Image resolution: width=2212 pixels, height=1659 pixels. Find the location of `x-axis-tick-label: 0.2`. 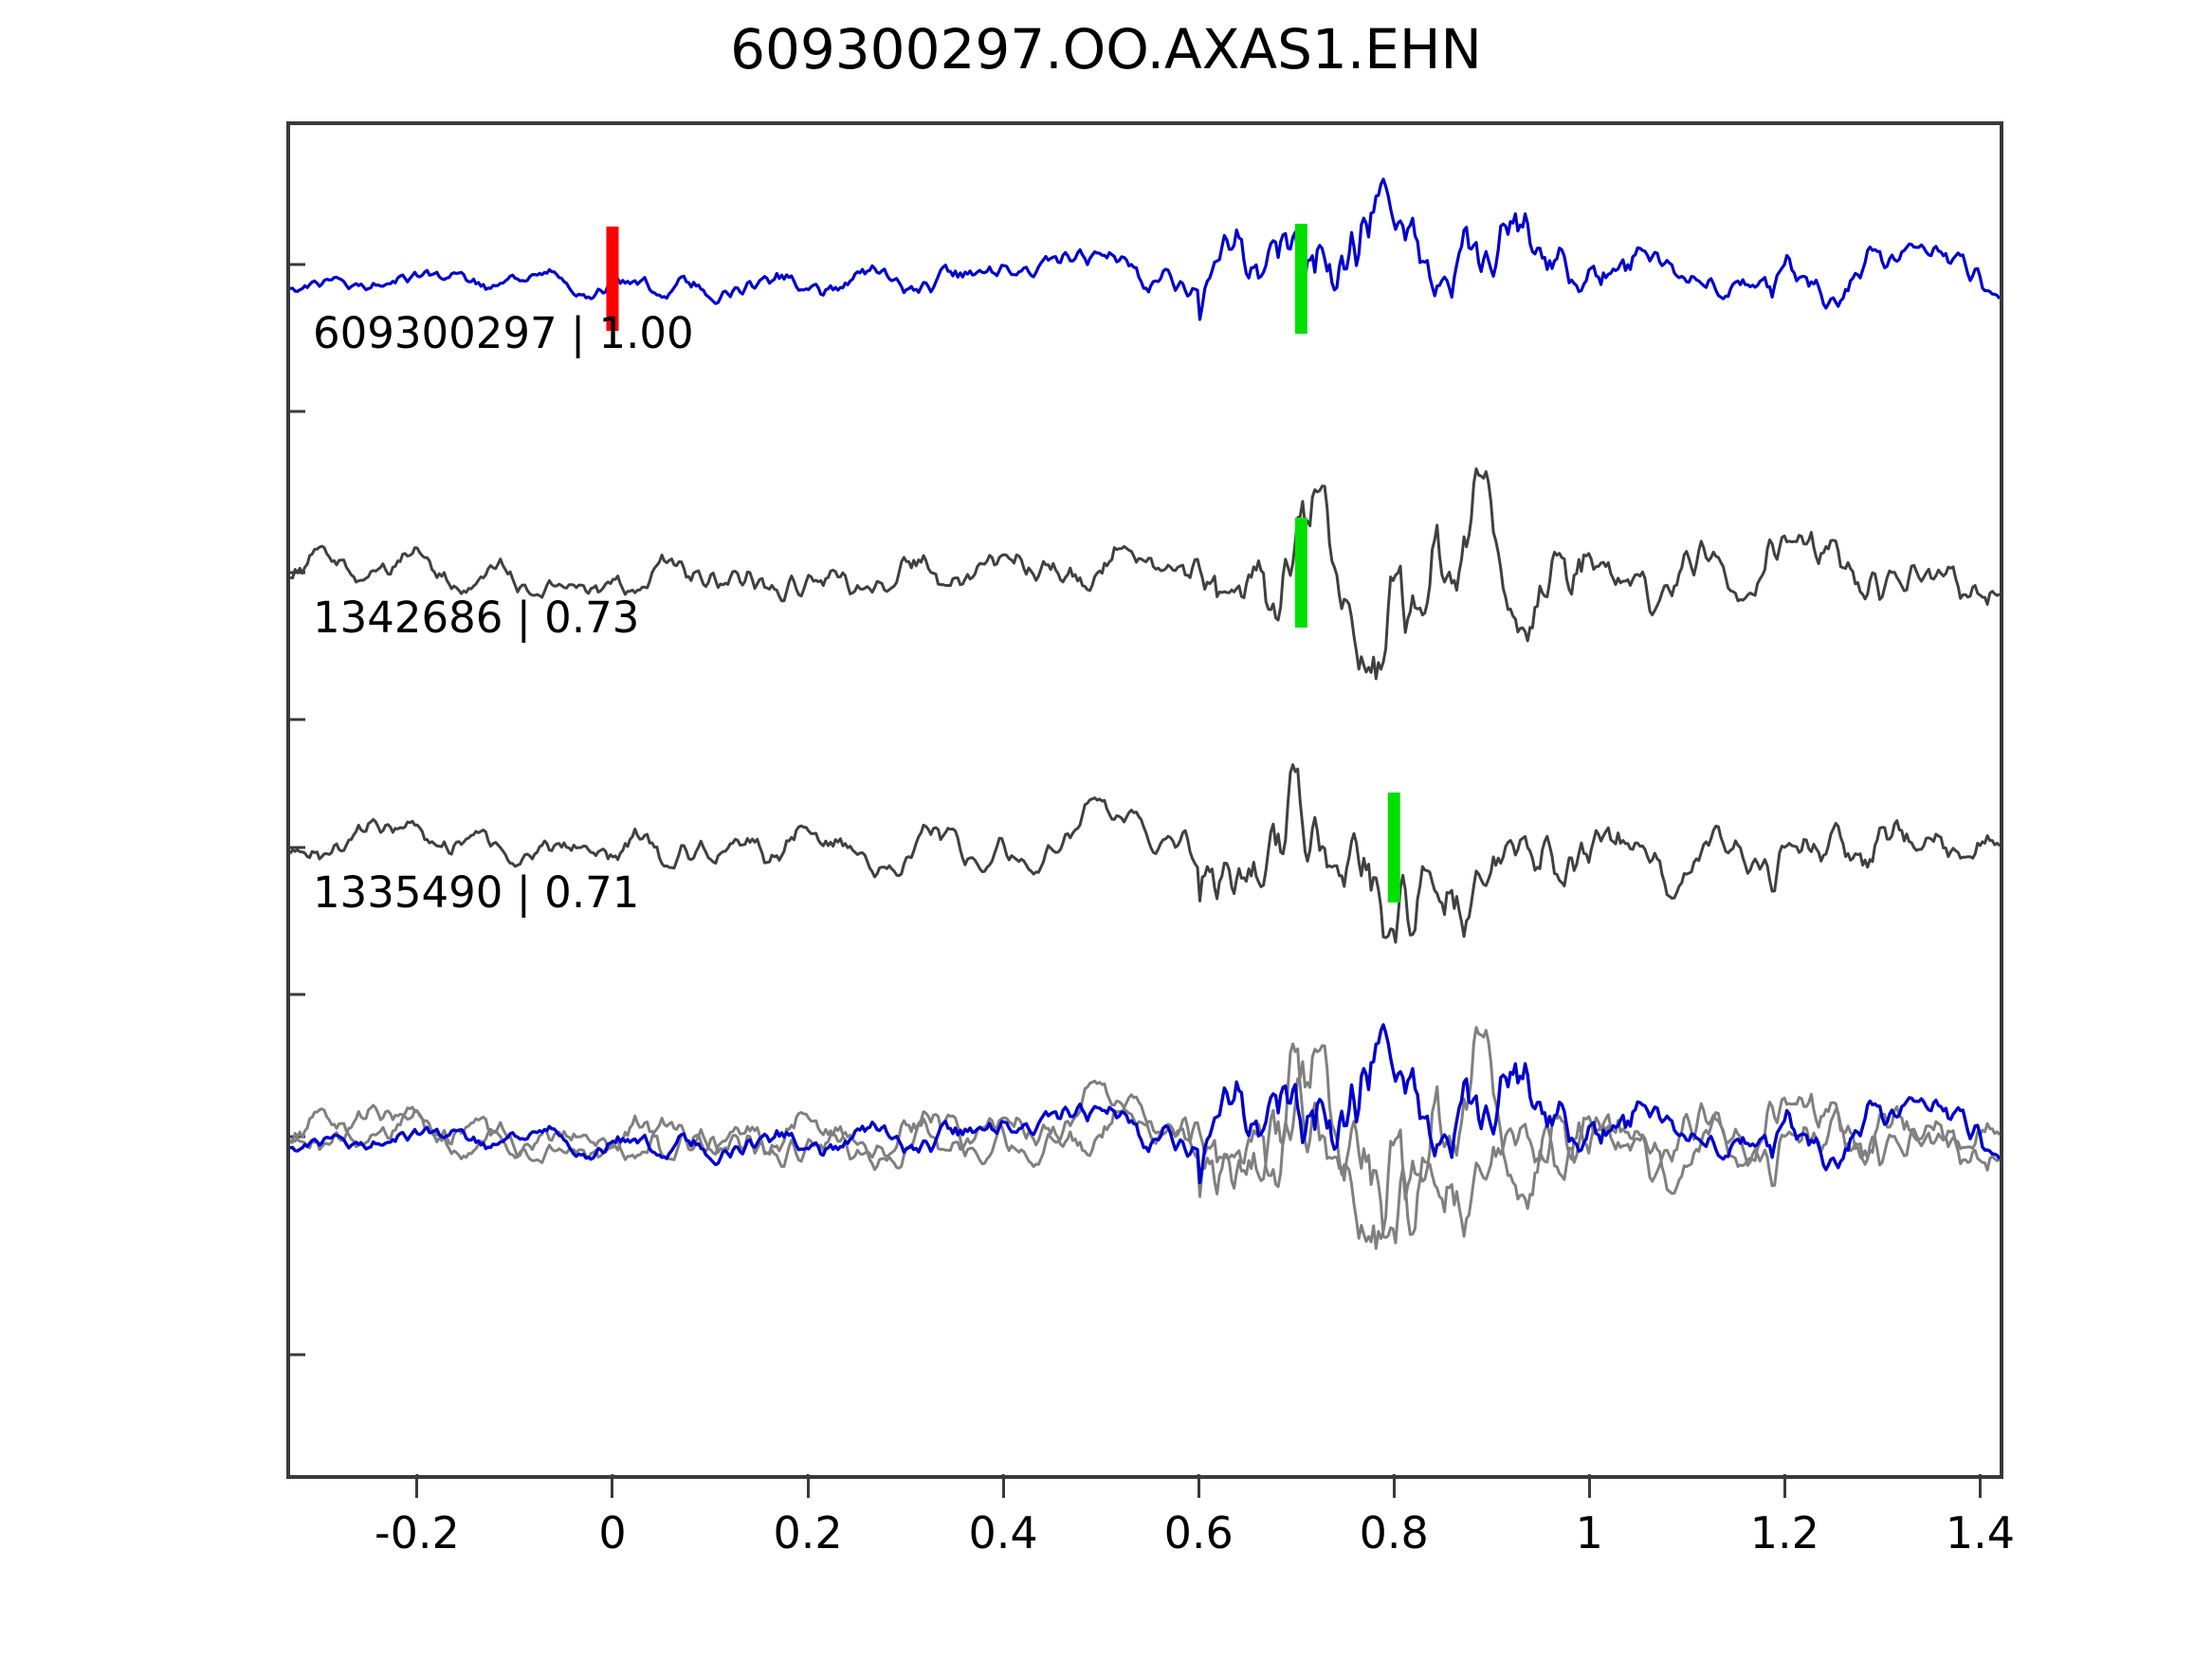

x-axis-tick-label: 0.2 is located at coordinates (808, 1533).